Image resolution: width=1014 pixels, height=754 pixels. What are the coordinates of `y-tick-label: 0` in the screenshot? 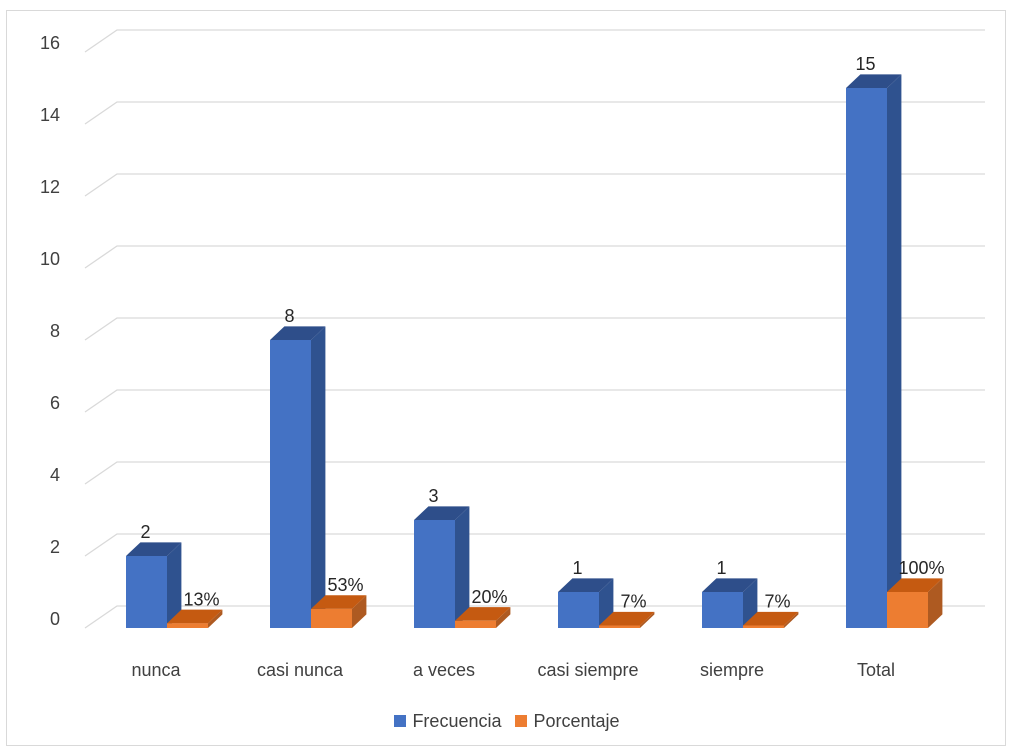 It's located at (55, 619).